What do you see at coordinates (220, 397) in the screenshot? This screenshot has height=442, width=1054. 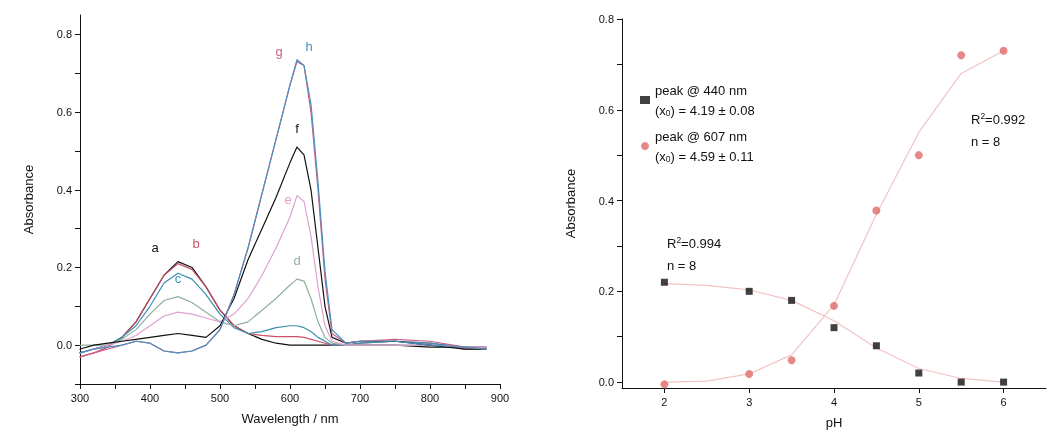 I see `x-tick-label: 500` at bounding box center [220, 397].